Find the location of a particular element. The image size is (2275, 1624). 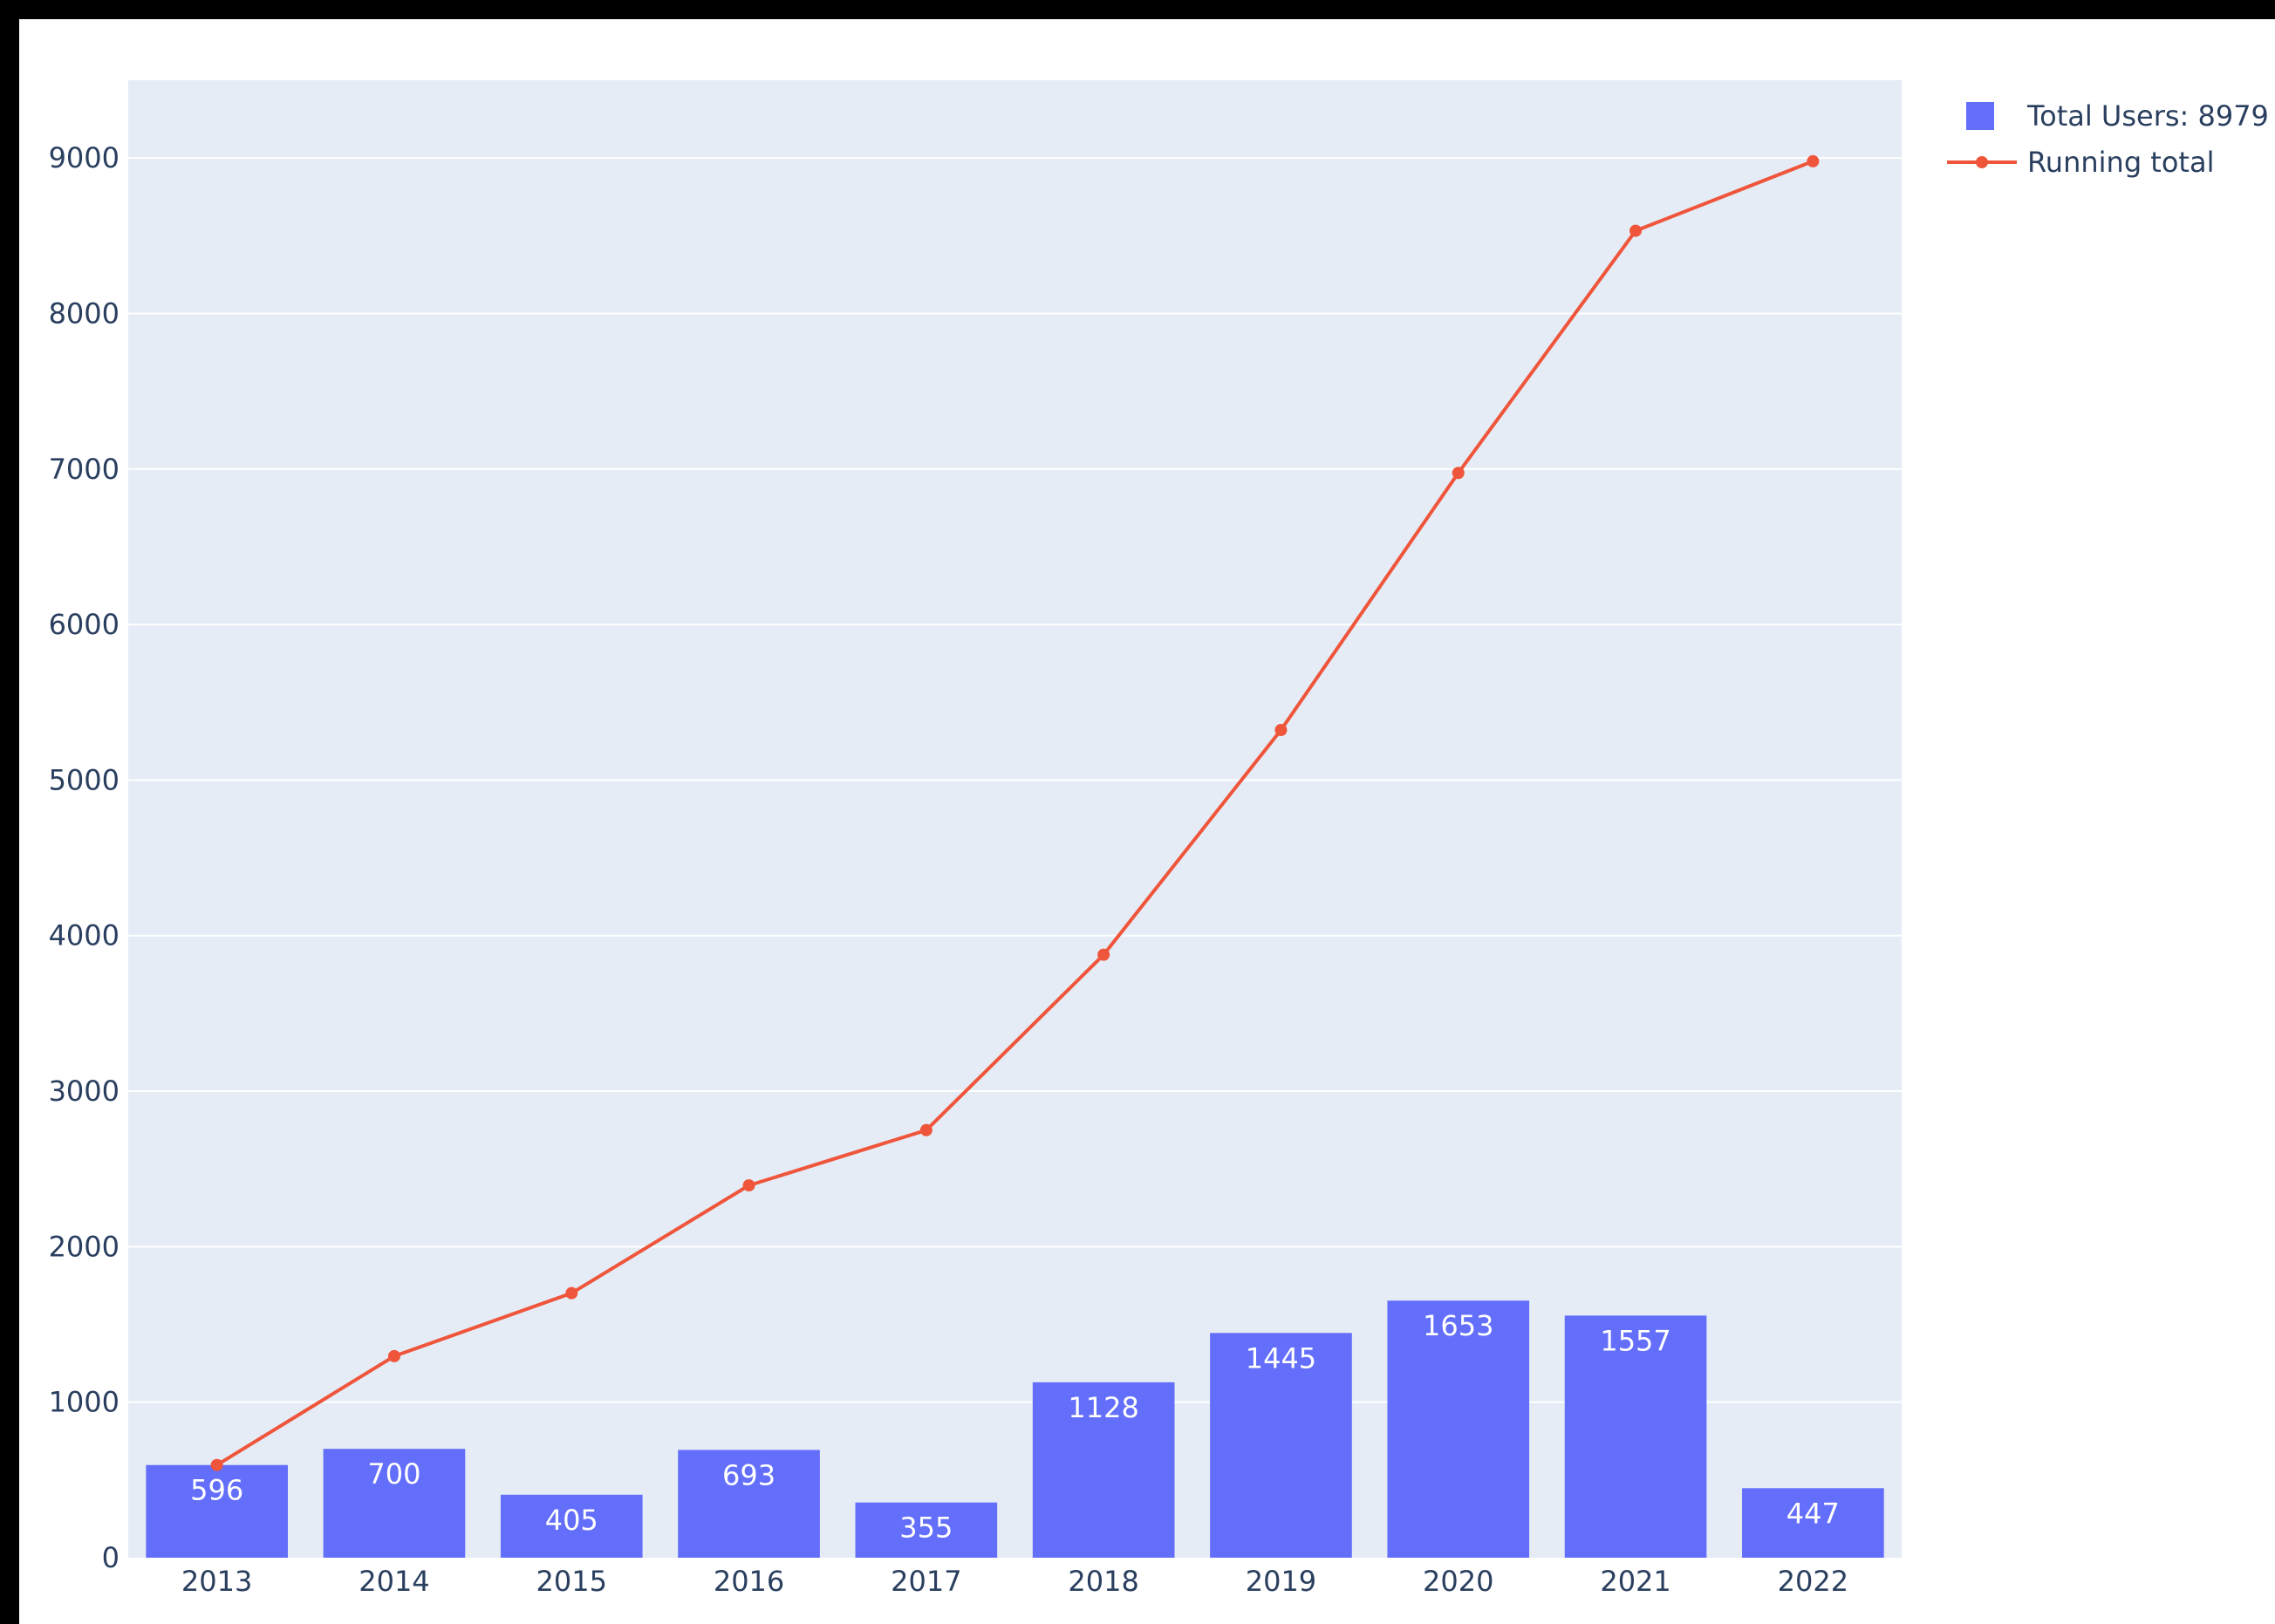

x-tick-label: 2019 is located at coordinates (1281, 1581).